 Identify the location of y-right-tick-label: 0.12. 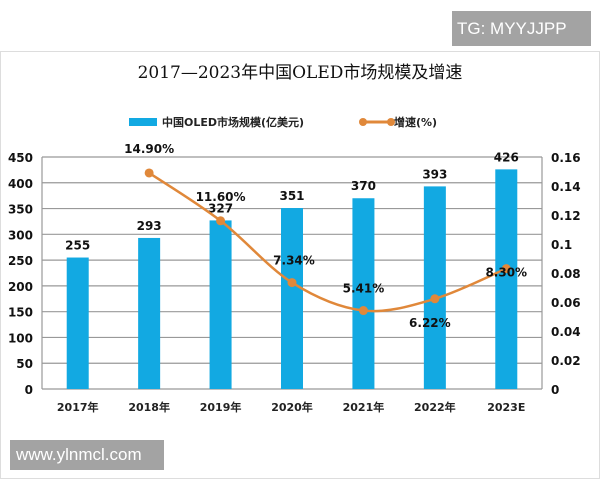
(566, 216).